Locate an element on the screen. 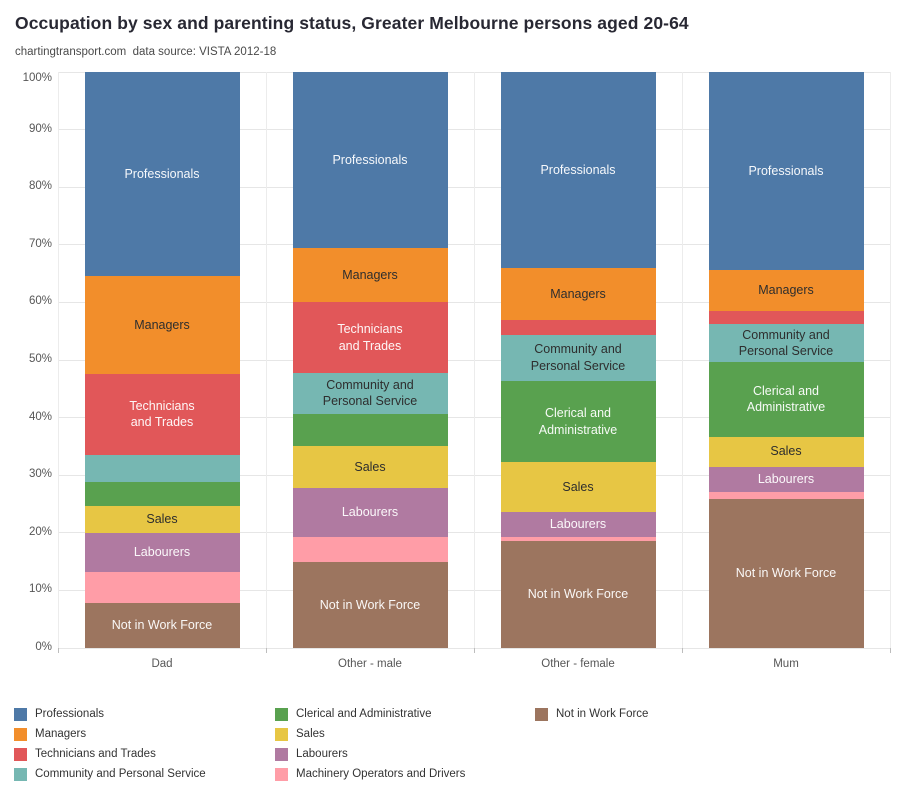 This screenshot has height=800, width=900. legend-column: Not in Work Force is located at coordinates (591, 714).